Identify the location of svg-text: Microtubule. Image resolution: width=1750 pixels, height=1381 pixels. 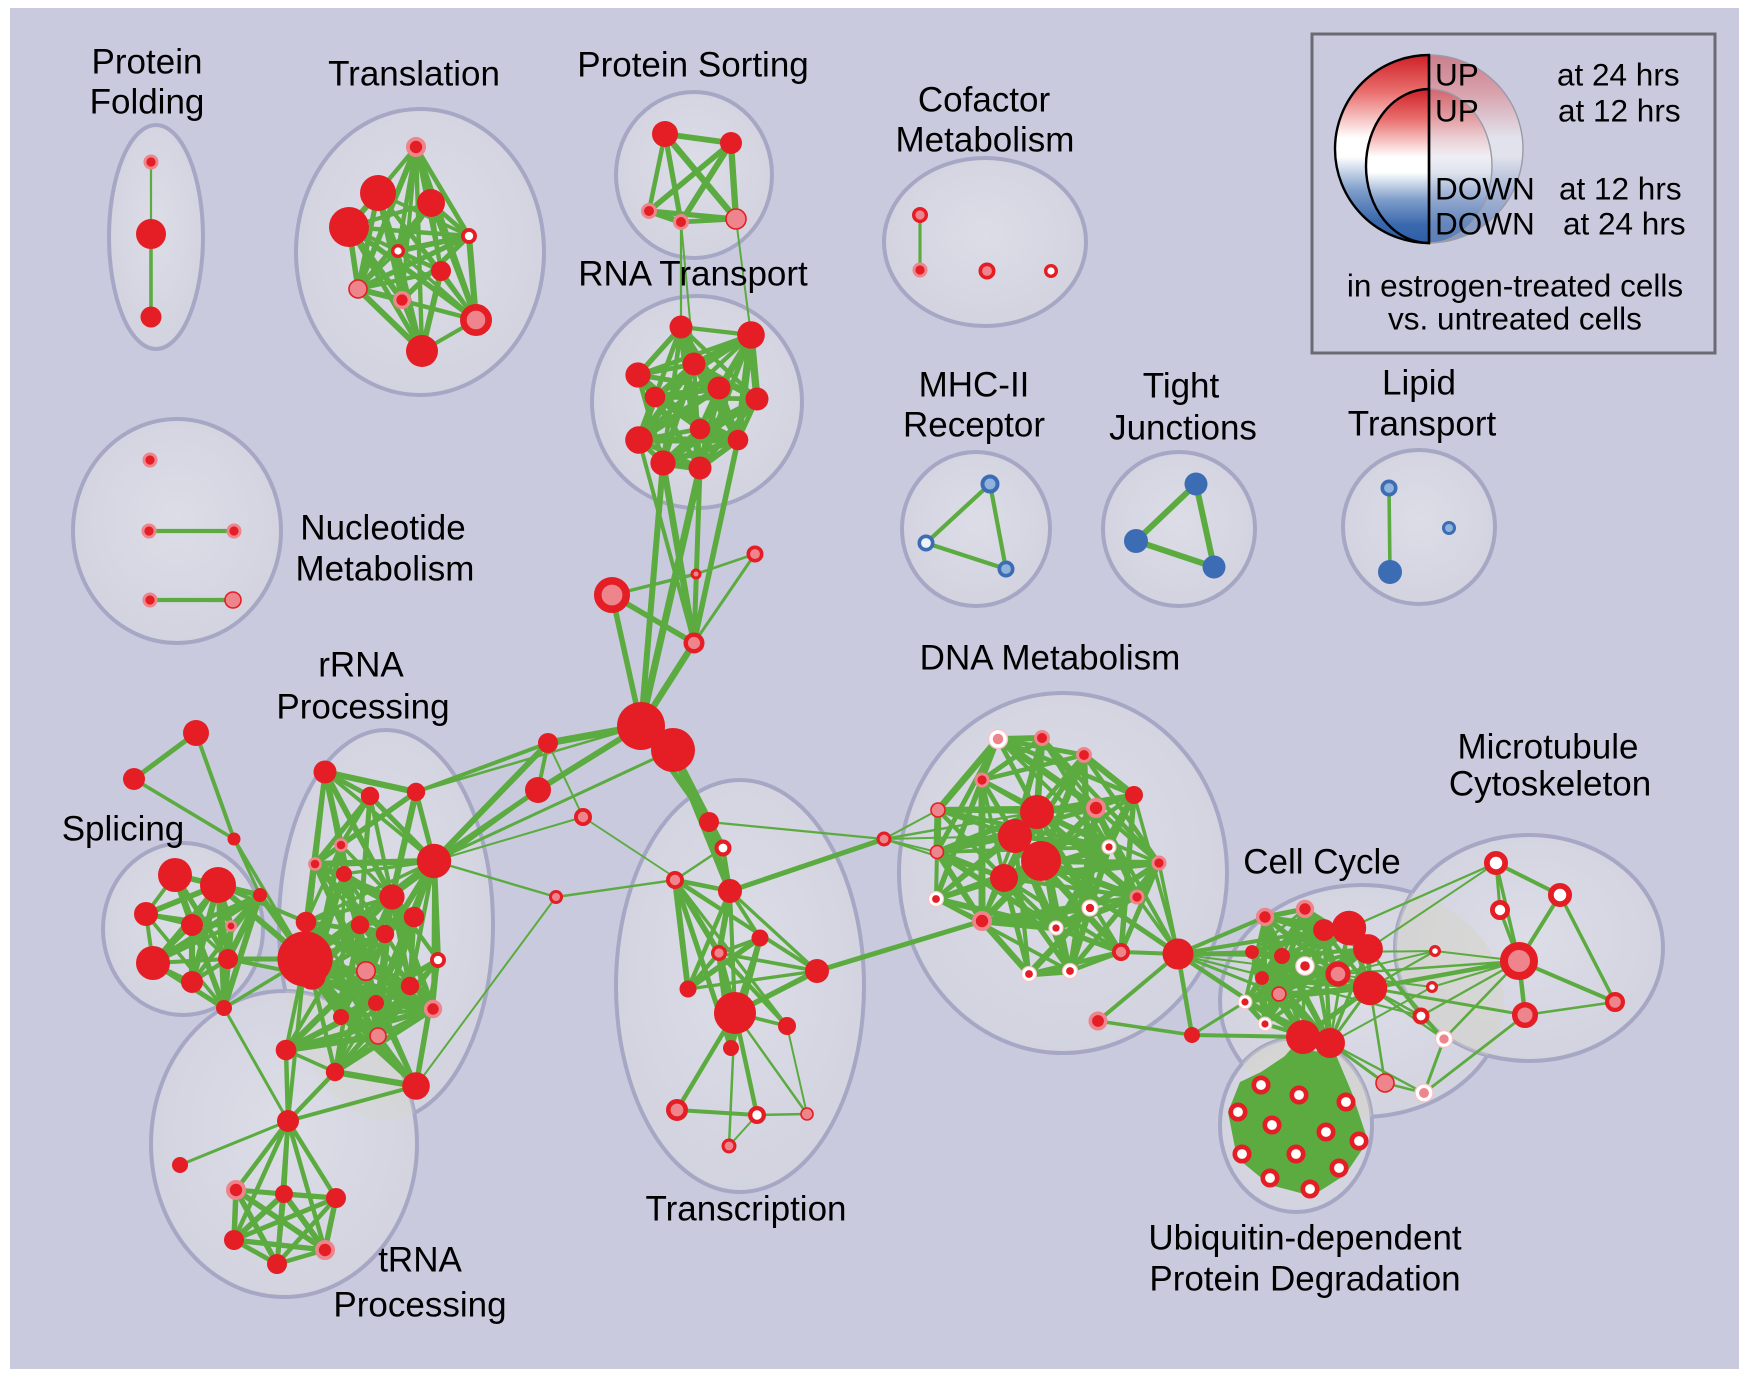
(1548, 746).